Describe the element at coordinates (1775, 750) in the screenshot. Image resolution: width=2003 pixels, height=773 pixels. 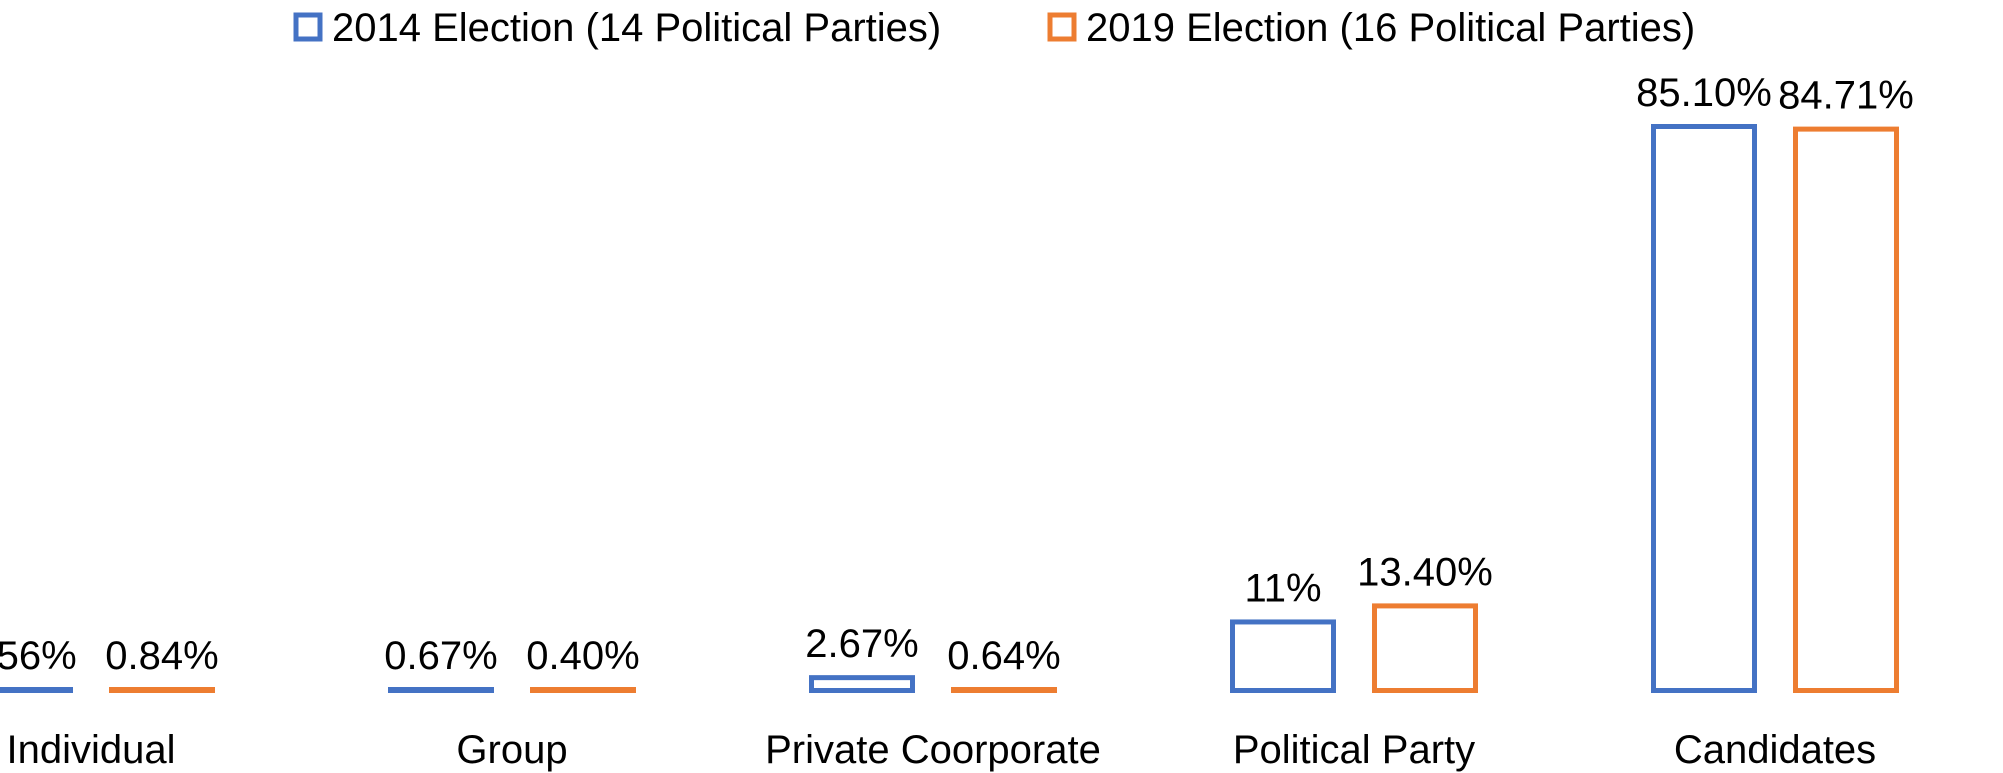
I see `category-label-candidates: Candidates` at that location.